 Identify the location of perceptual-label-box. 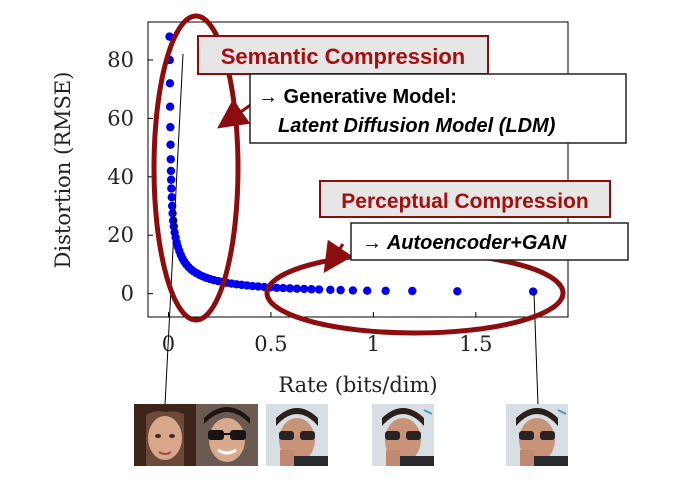
(465, 199).